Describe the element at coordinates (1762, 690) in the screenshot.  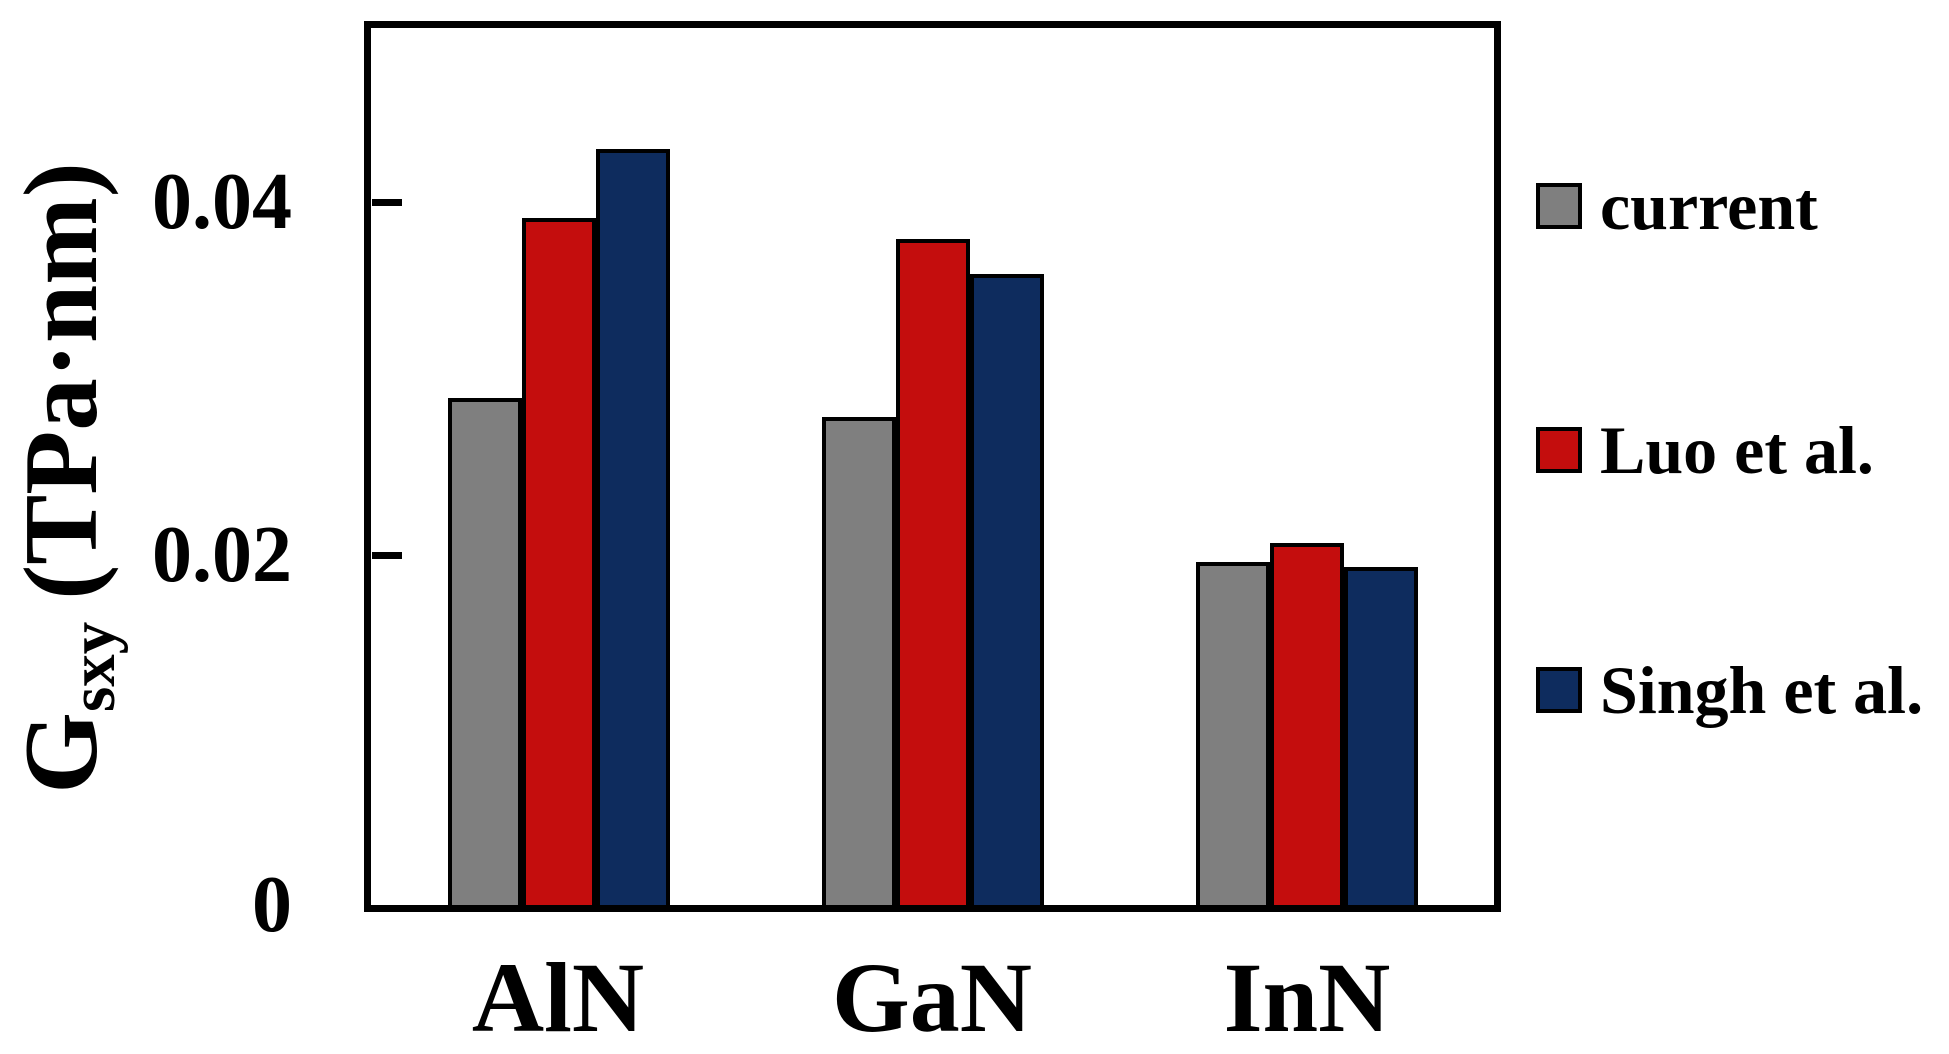
I see `legend-label-singh-et-al: Singh et al.` at that location.